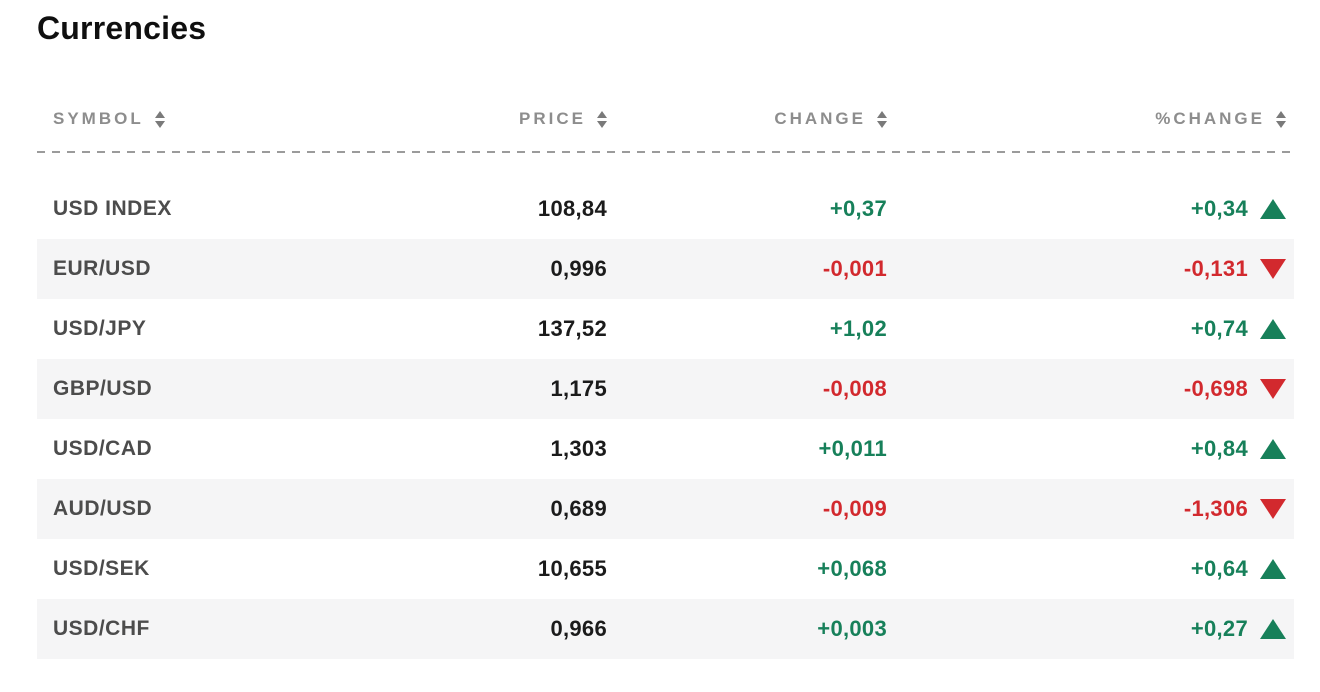  What do you see at coordinates (1219, 448) in the screenshot?
I see `pct-change-value: +0,84` at bounding box center [1219, 448].